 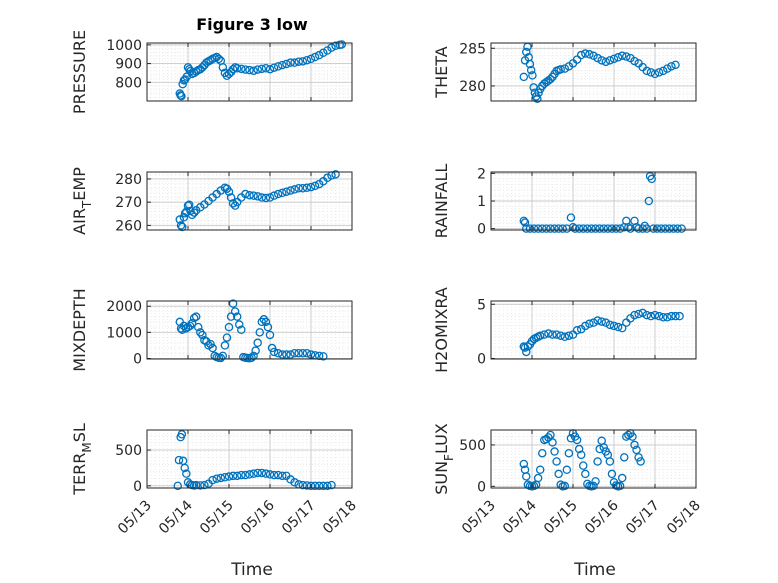 I want to click on y-tick-label: 280, so click(x=128, y=180).